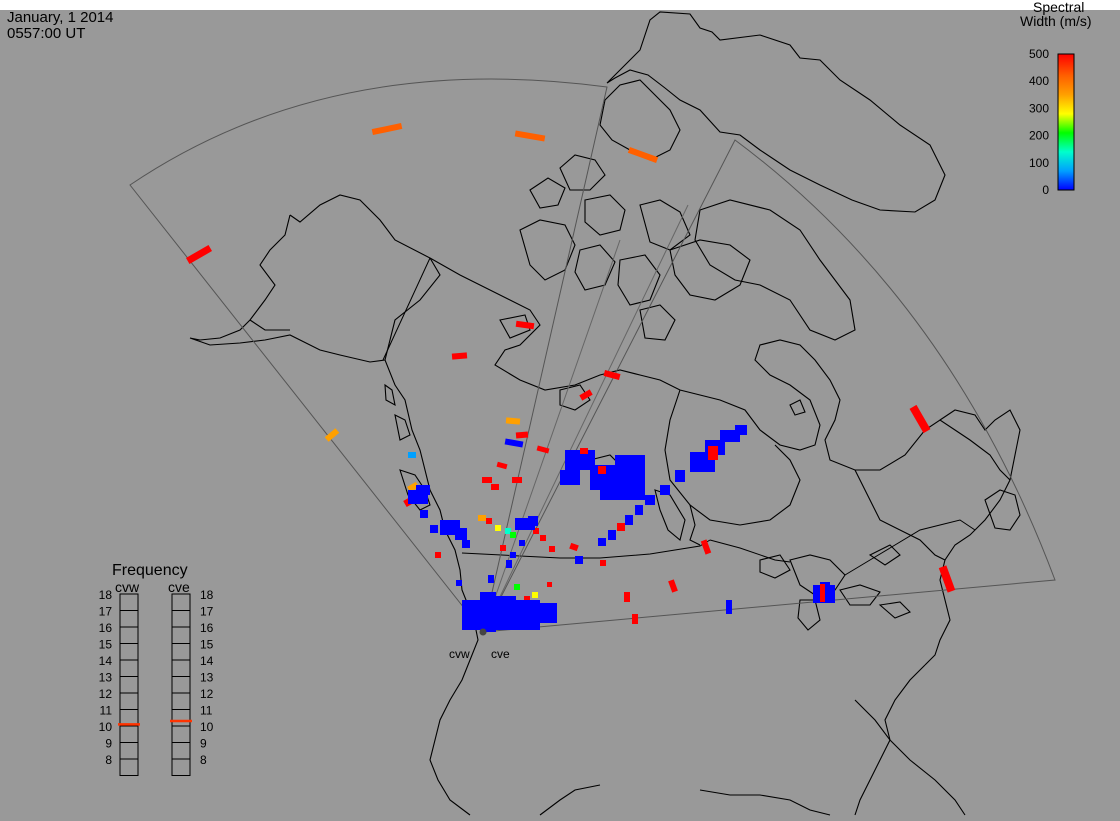 The width and height of the screenshot is (1120, 821). What do you see at coordinates (1056, 21) in the screenshot?
I see `colorbar-title-line2: Width (m/s)` at bounding box center [1056, 21].